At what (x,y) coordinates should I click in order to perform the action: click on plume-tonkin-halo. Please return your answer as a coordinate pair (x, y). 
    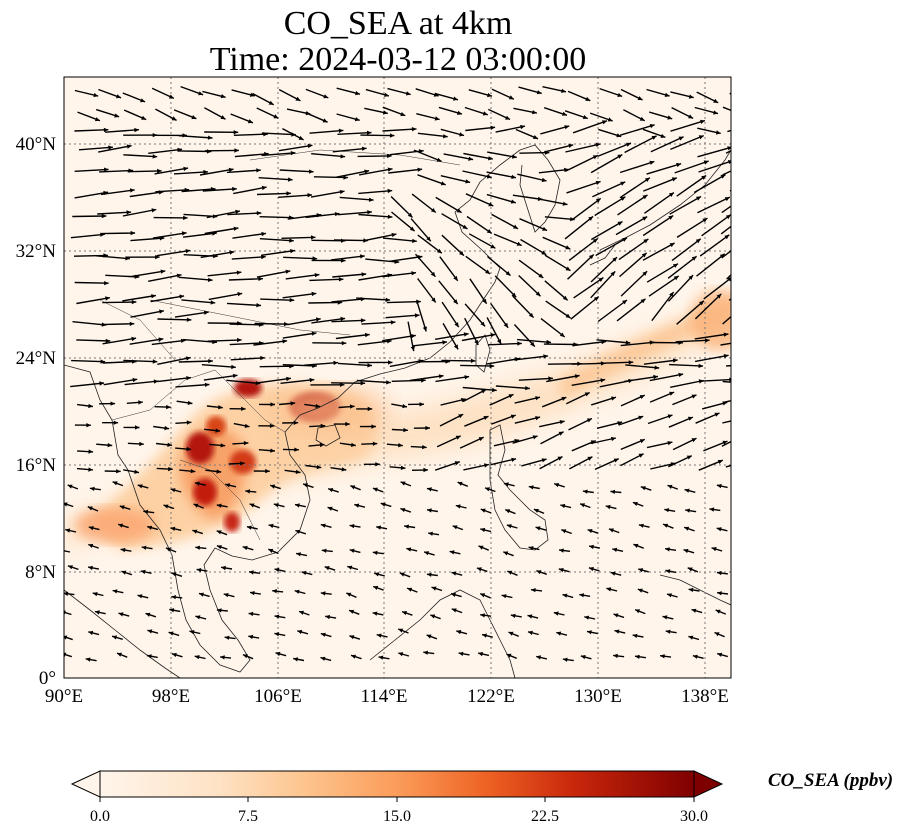
    Looking at the image, I should click on (330, 410).